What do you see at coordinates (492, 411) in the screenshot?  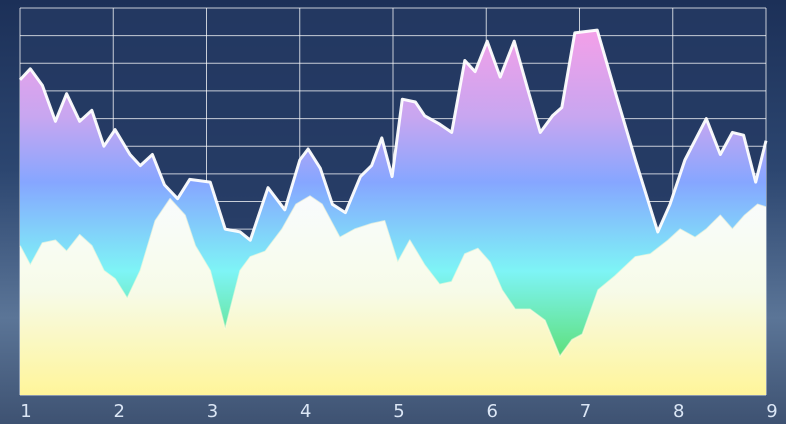 I see `x-tick-label: 6` at bounding box center [492, 411].